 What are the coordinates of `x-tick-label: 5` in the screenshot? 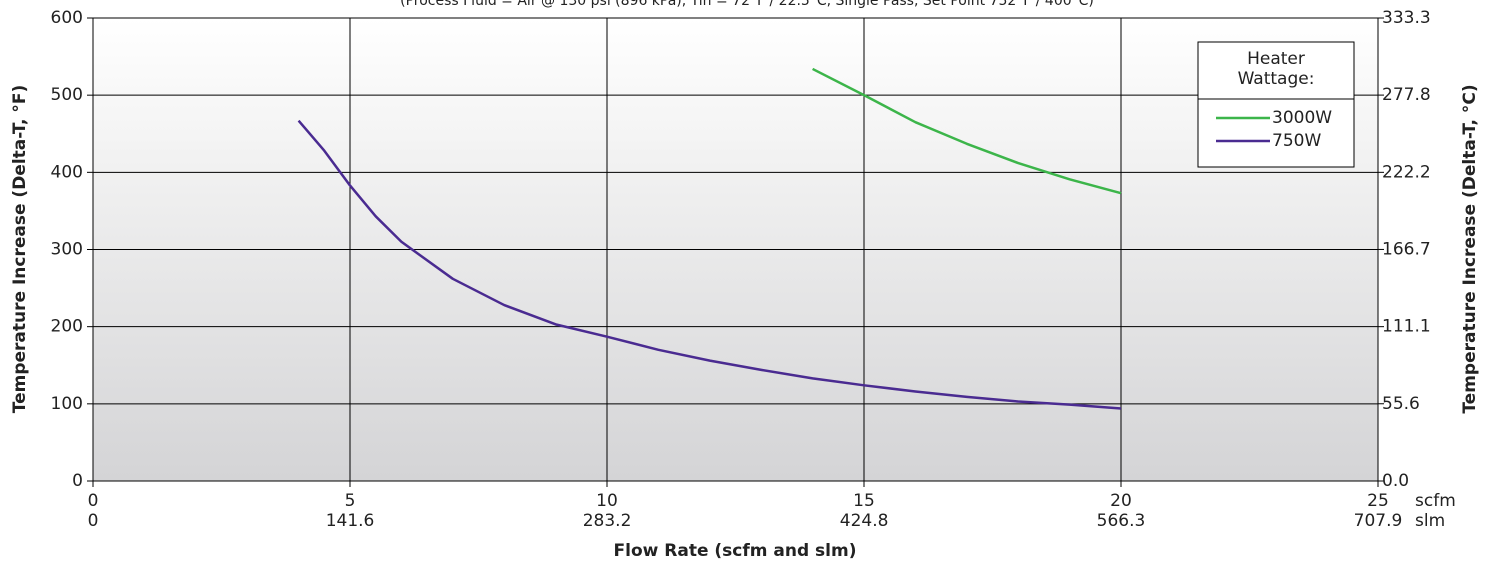 It's located at (350, 501).